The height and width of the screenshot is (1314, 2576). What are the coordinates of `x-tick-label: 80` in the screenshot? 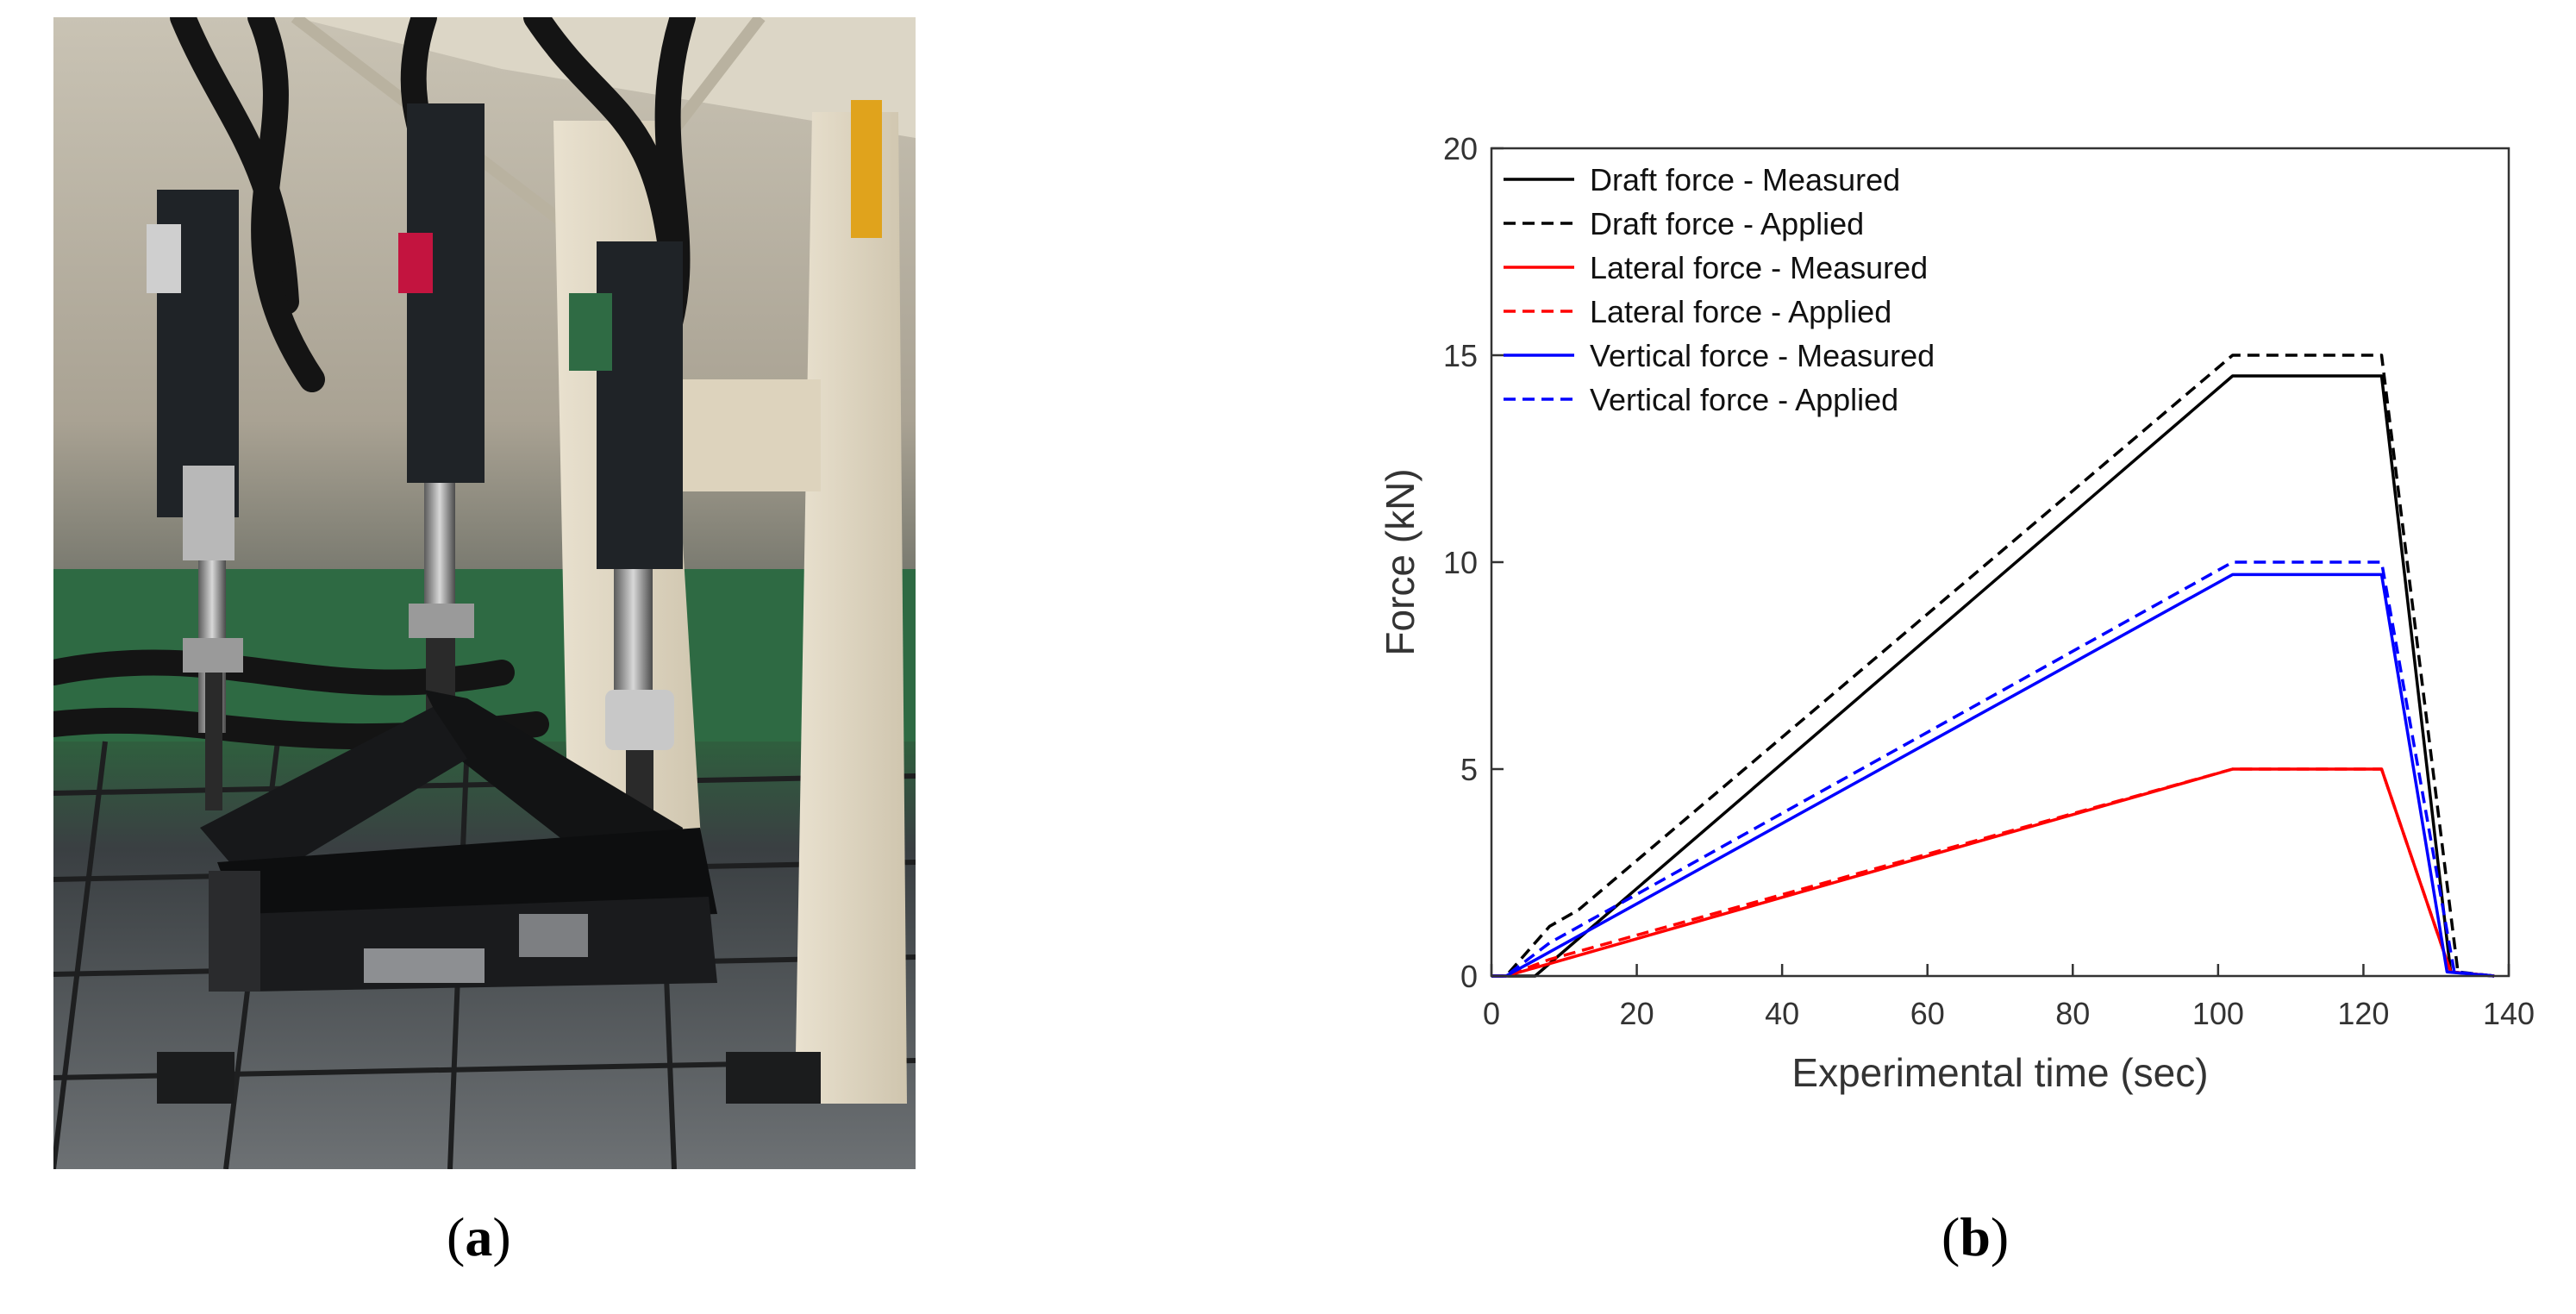 It's located at (2072, 1014).